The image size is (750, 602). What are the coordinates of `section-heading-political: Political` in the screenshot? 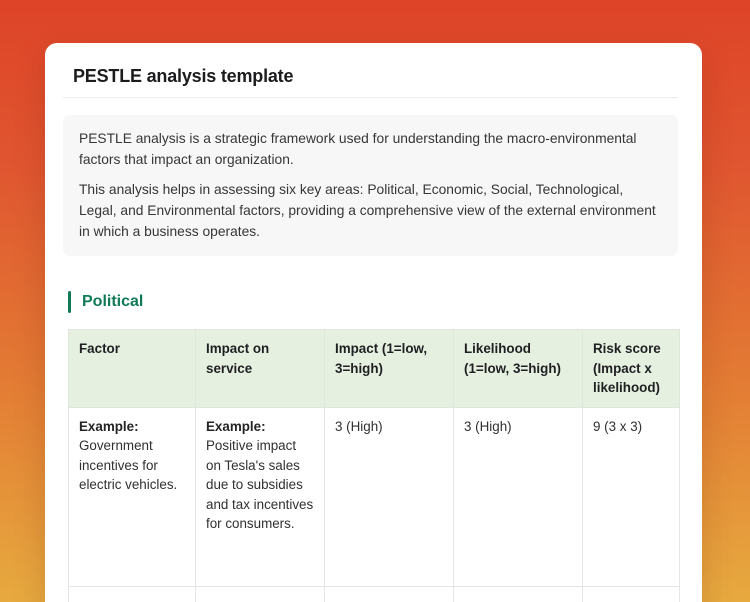 It's located at (373, 302).